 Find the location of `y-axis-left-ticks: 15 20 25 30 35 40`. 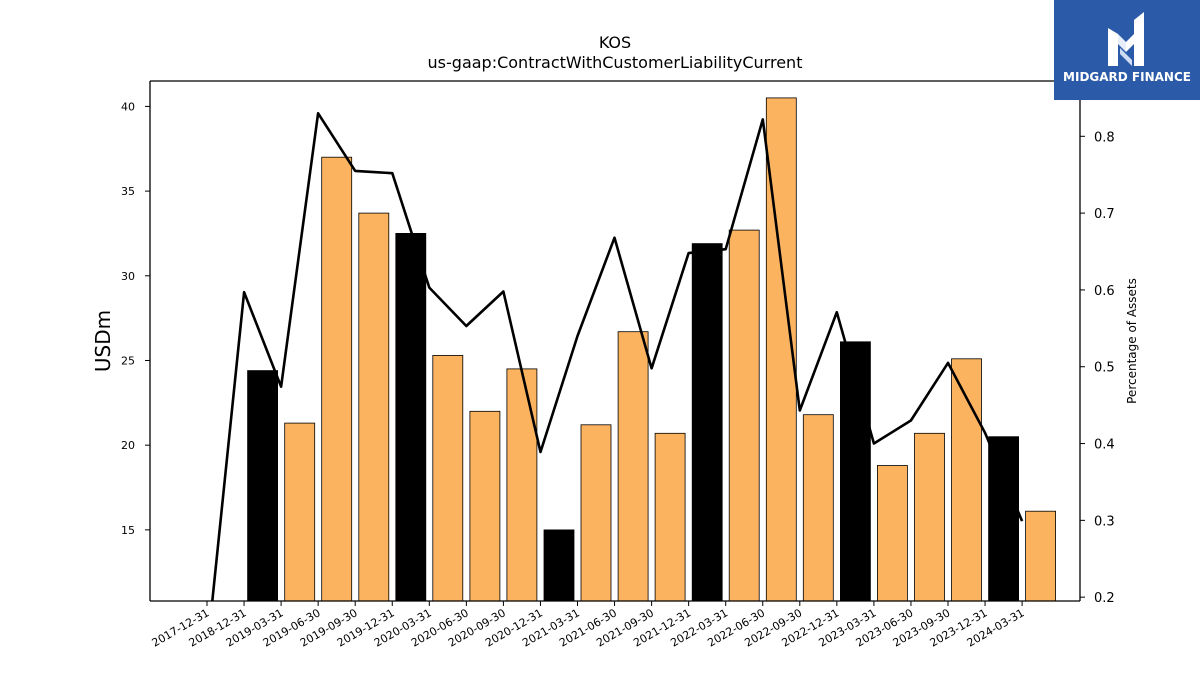

y-axis-left-ticks: 15 20 25 30 35 40 is located at coordinates (135, 318).